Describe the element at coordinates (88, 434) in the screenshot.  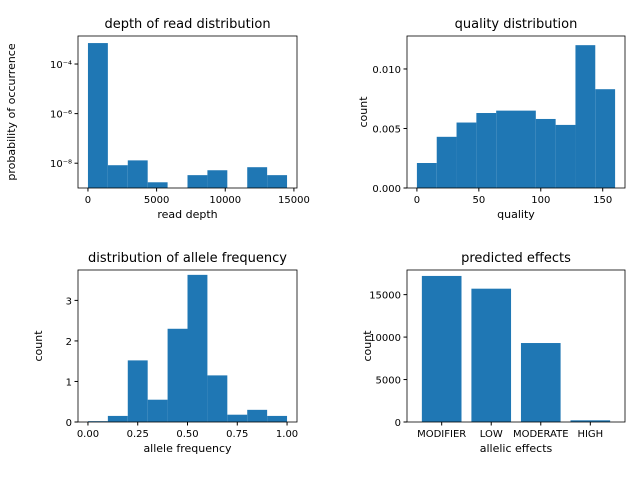
I see `x-tick-label: 0.00` at that location.